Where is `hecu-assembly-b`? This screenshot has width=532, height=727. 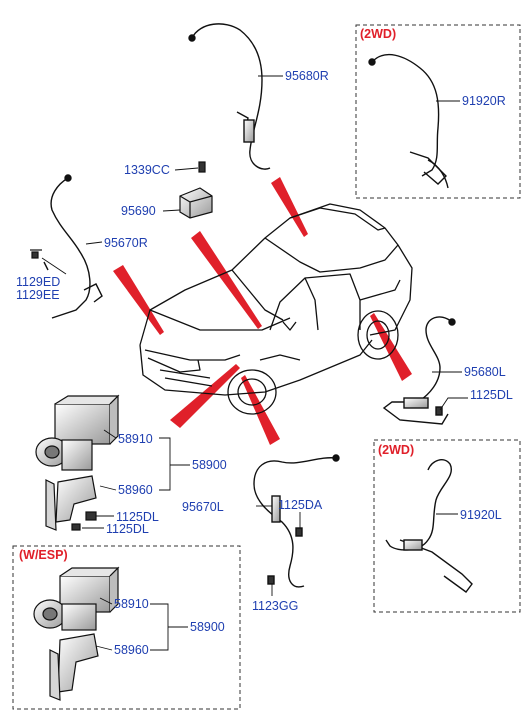 hecu-assembly-b is located at coordinates (76, 633).